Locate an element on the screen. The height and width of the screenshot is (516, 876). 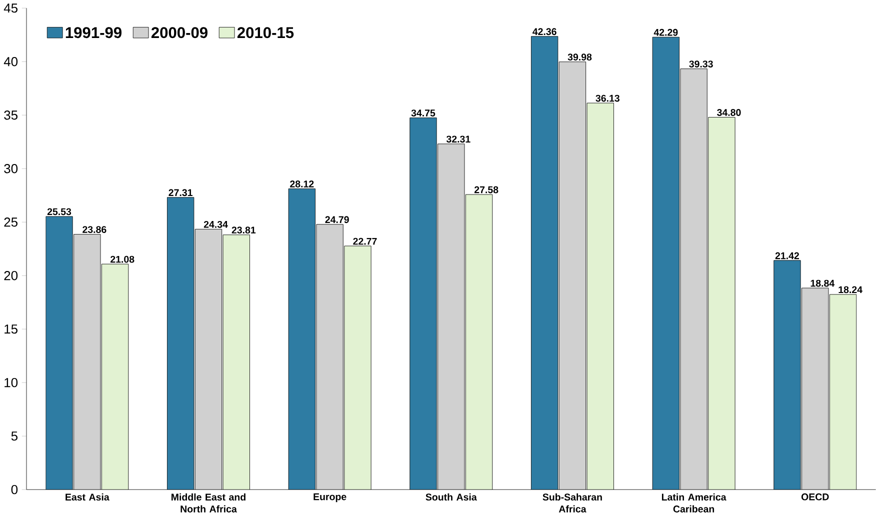
y-tick-label: 40 is located at coordinates (11, 61).